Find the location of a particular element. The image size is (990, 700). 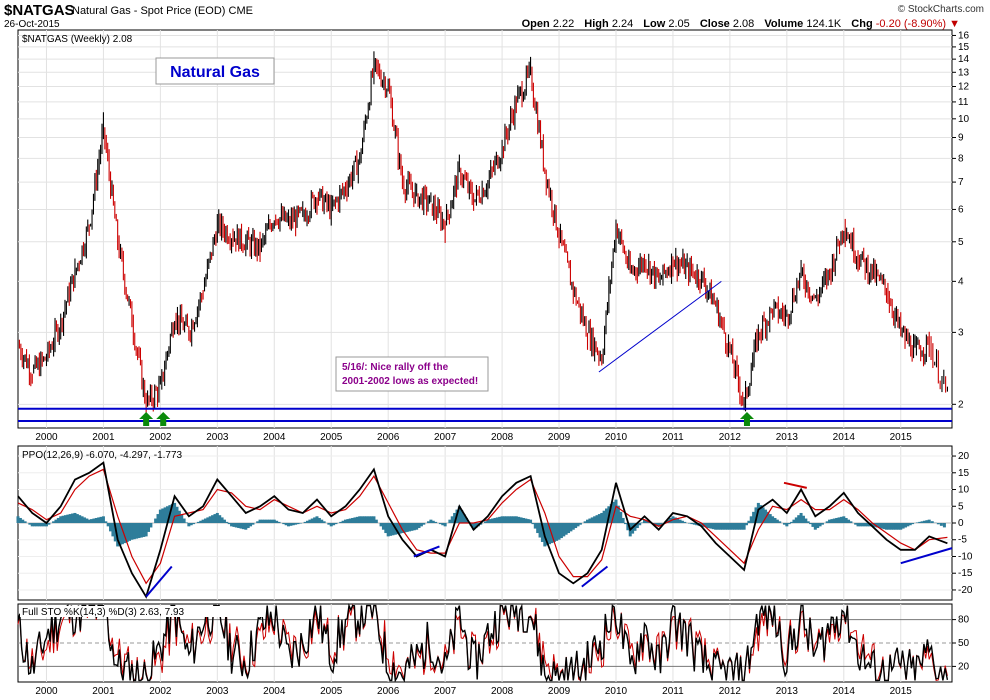

sto-x-tick-label: 2006 is located at coordinates (388, 691).